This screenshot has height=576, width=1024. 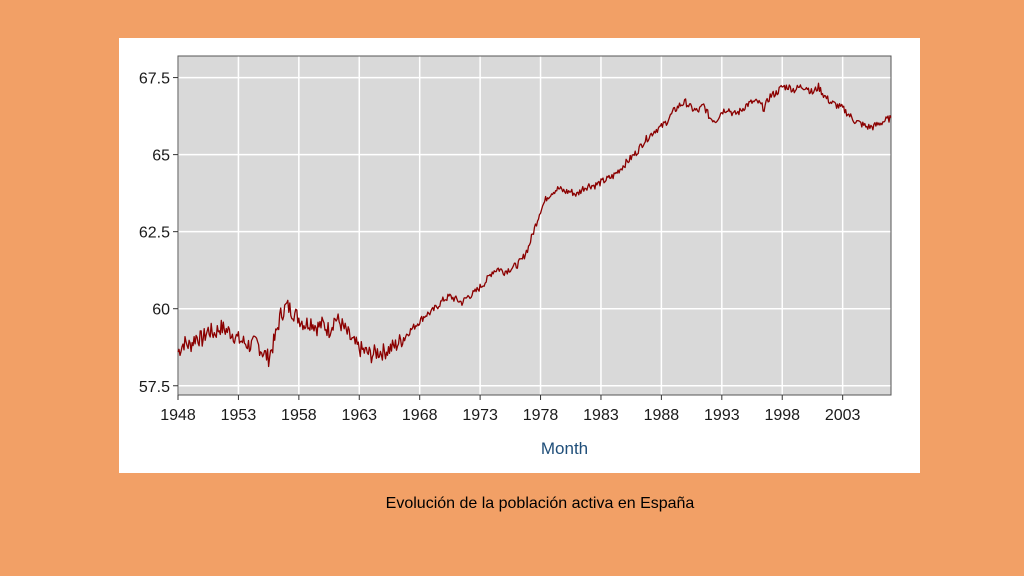 I want to click on x-tick-label: 1978, so click(x=541, y=415).